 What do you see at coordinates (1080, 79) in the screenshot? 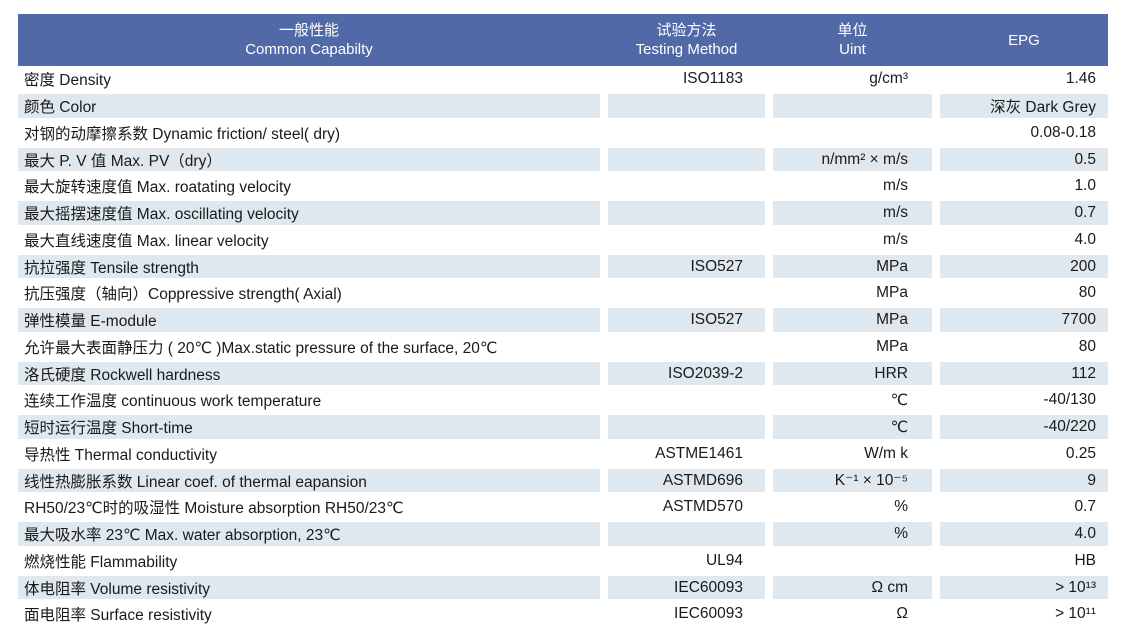
I see `value-cell: 1.46` at bounding box center [1080, 79].